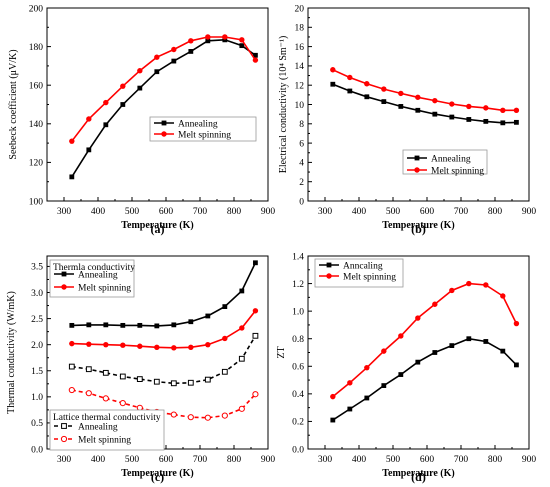 The width and height of the screenshot is (550, 487). What do you see at coordinates (298, 312) in the screenshot?
I see `panel-d-y-tick-label: 1.0` at bounding box center [298, 312].